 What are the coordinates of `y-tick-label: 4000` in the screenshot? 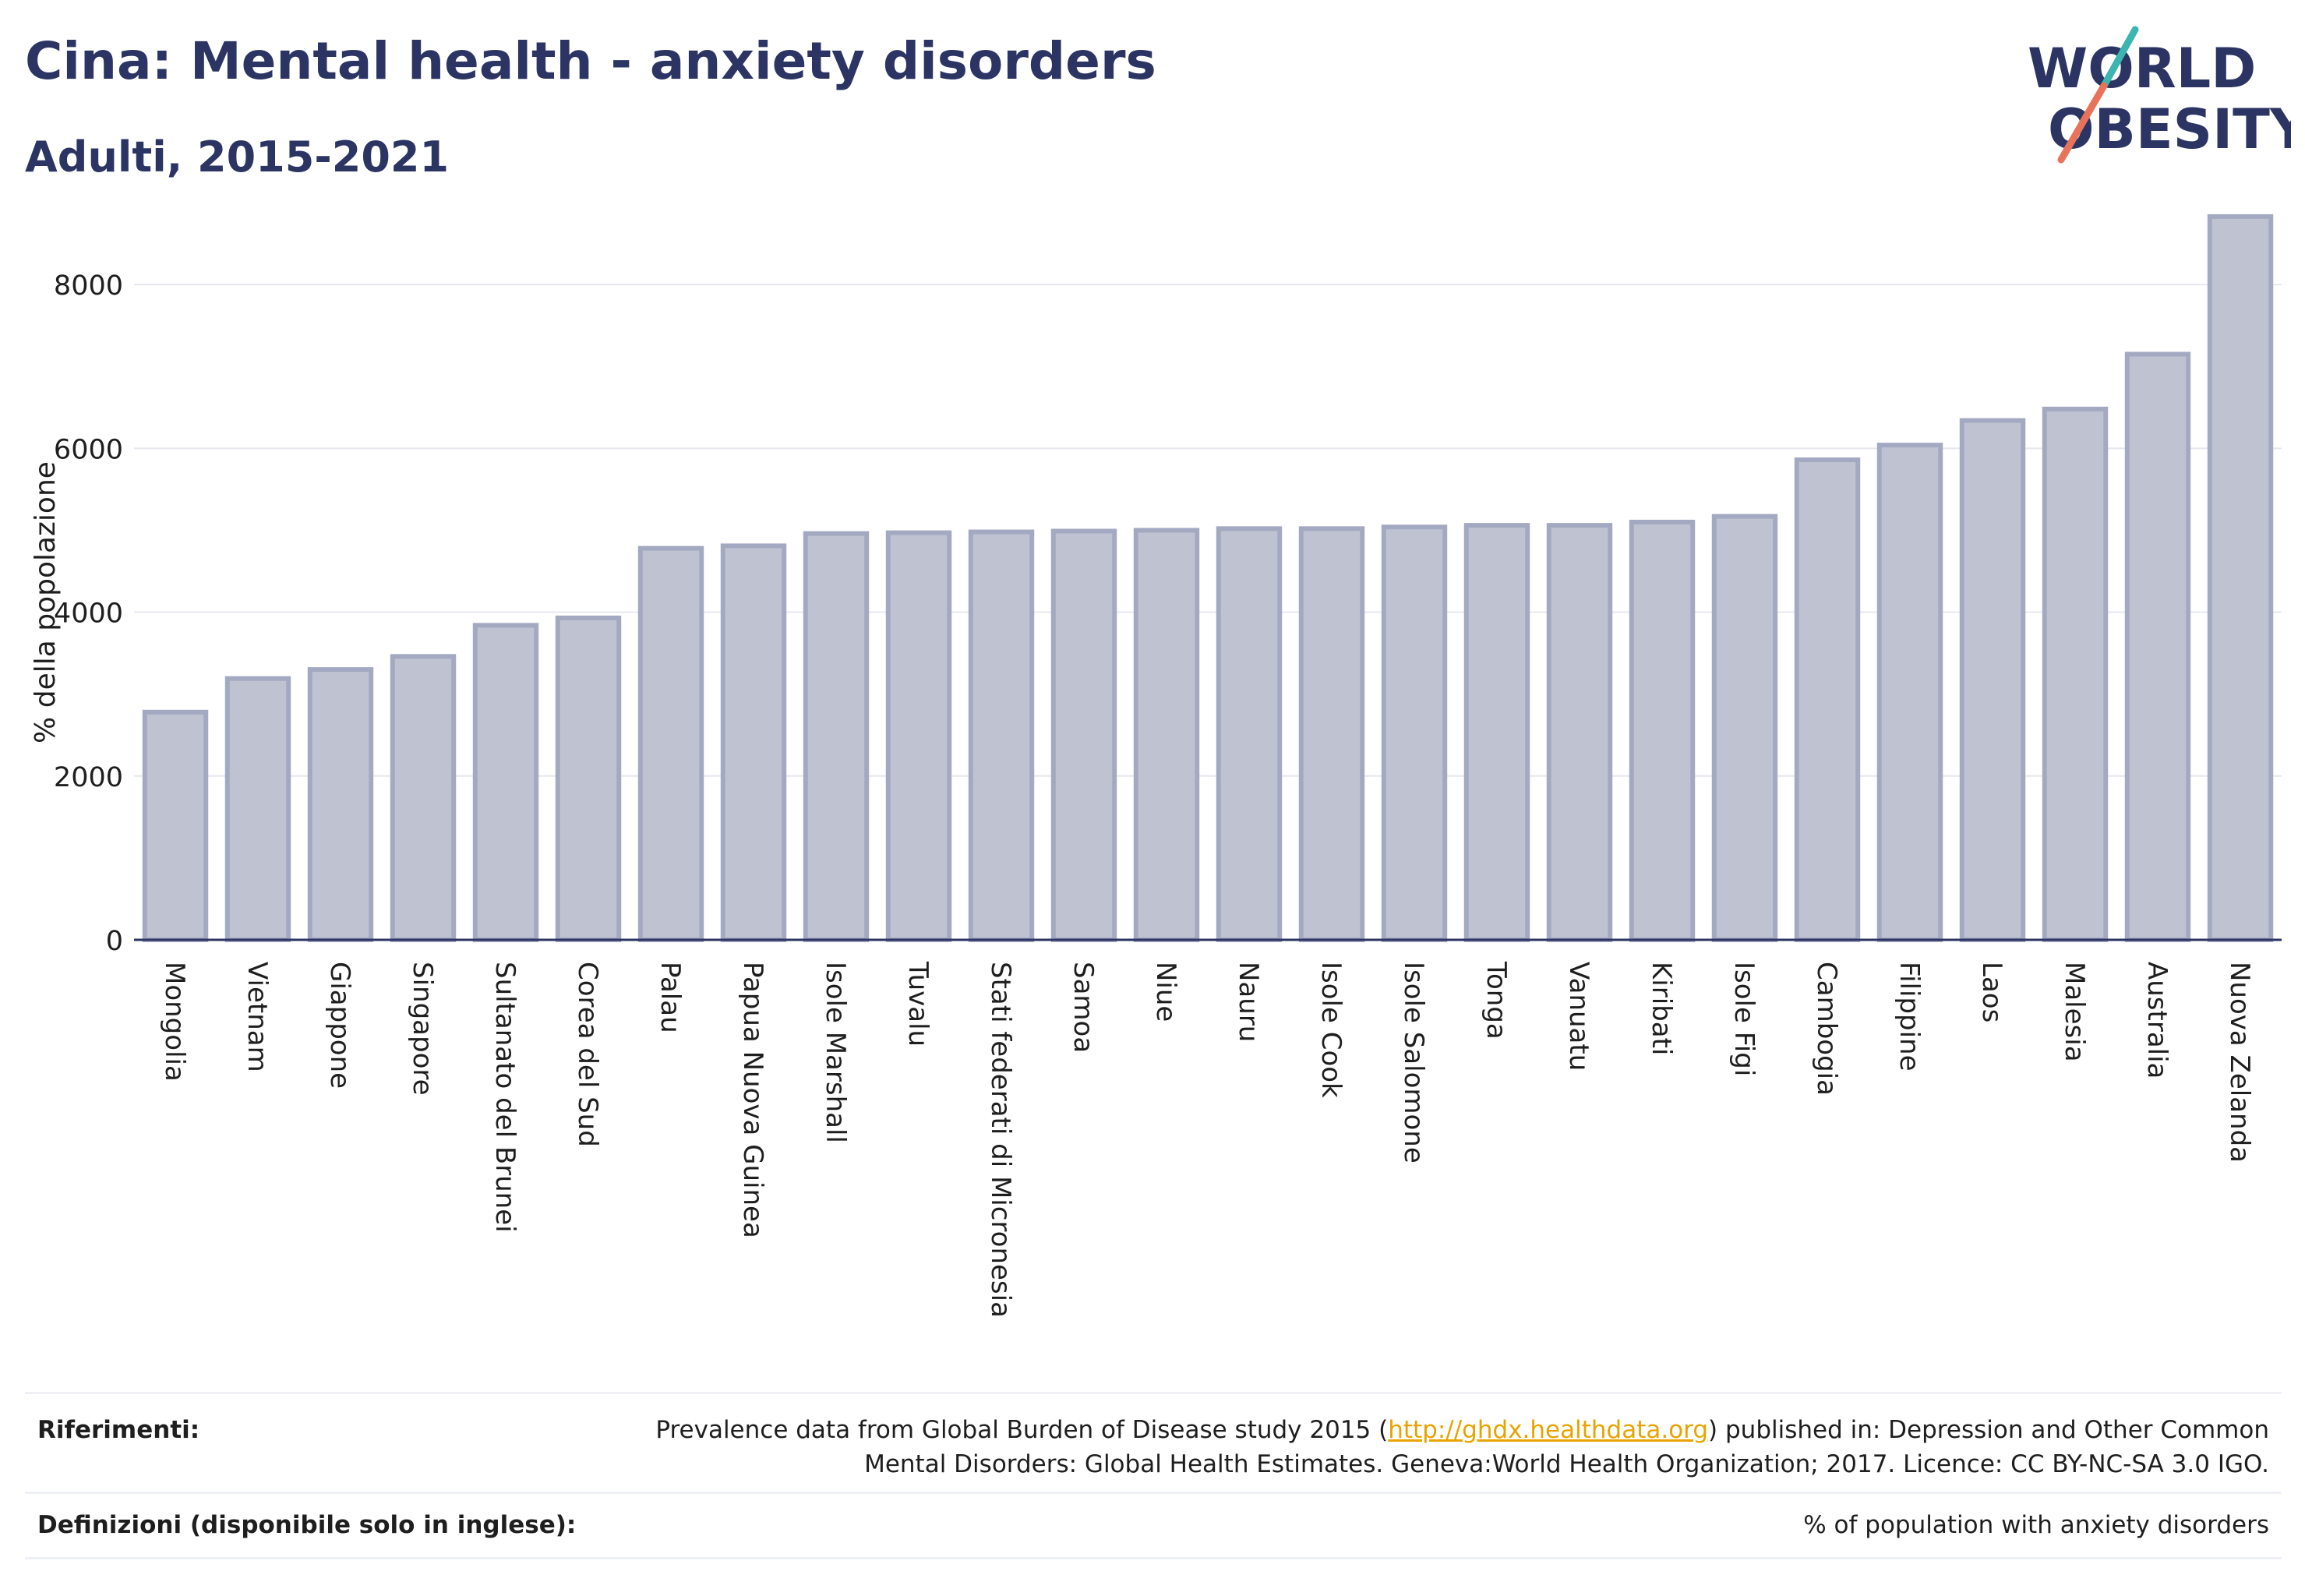 It's located at (88, 614).